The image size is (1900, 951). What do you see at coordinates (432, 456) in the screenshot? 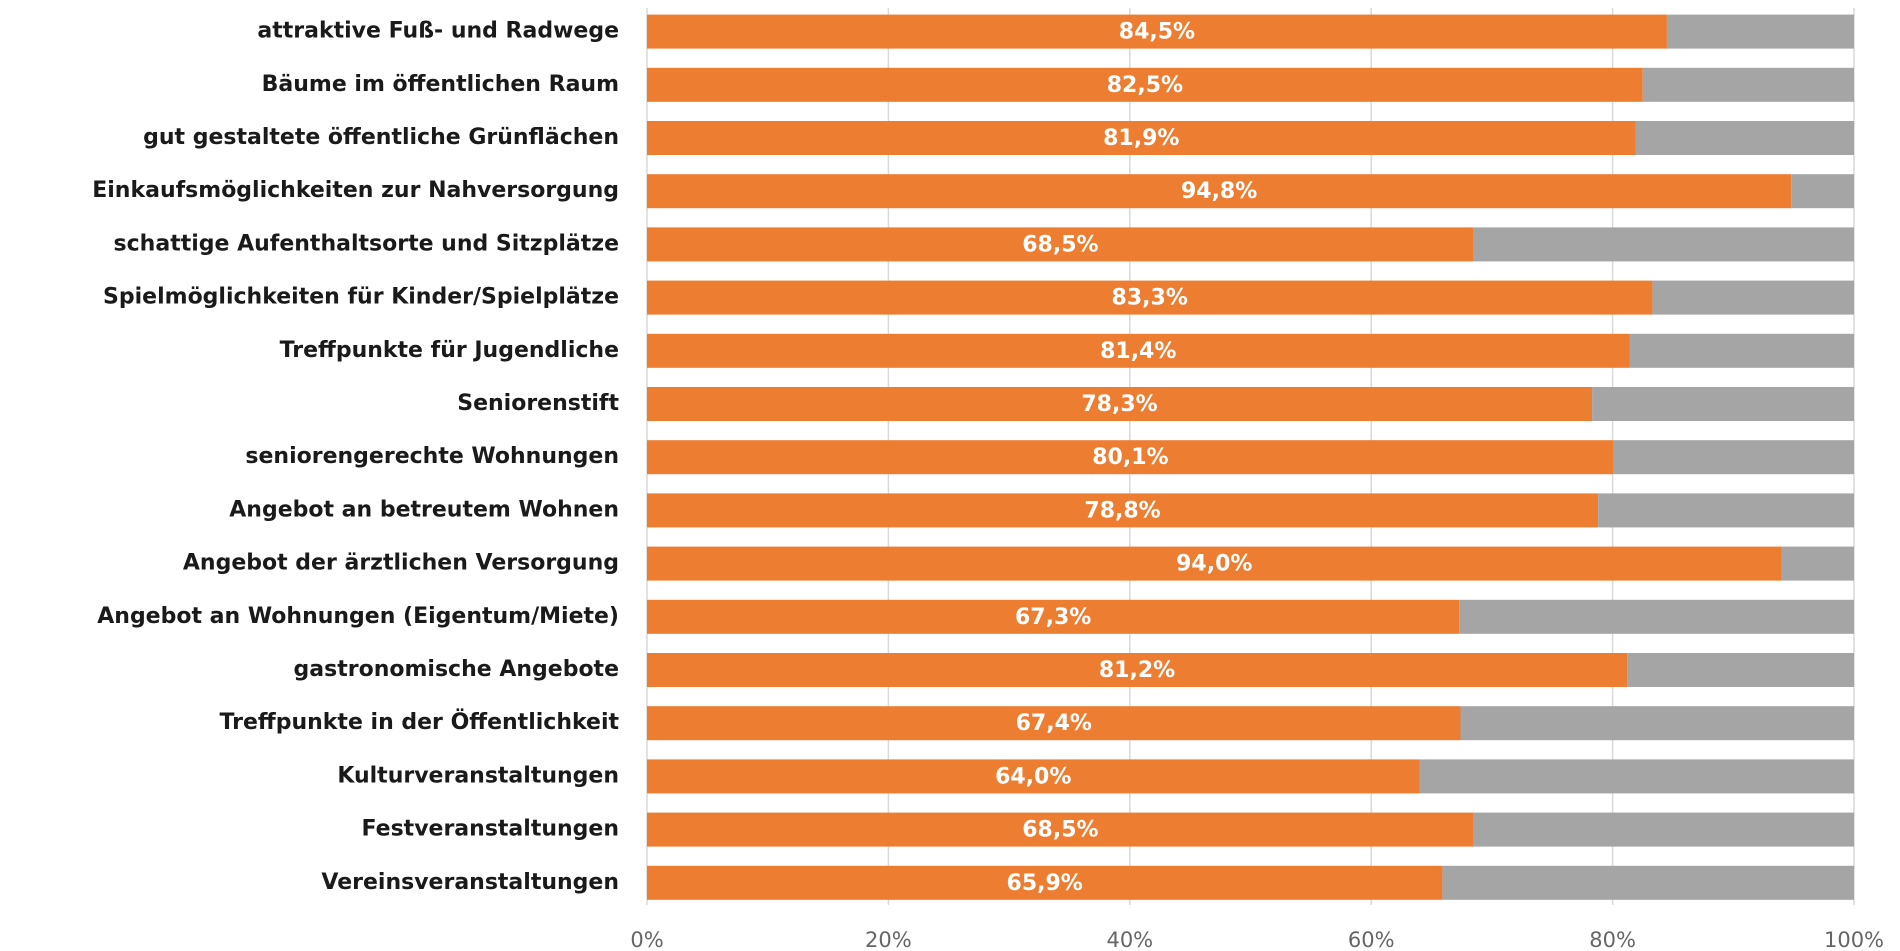
I see `y-tick-label: seniorengerechte Wohnungen` at bounding box center [432, 456].